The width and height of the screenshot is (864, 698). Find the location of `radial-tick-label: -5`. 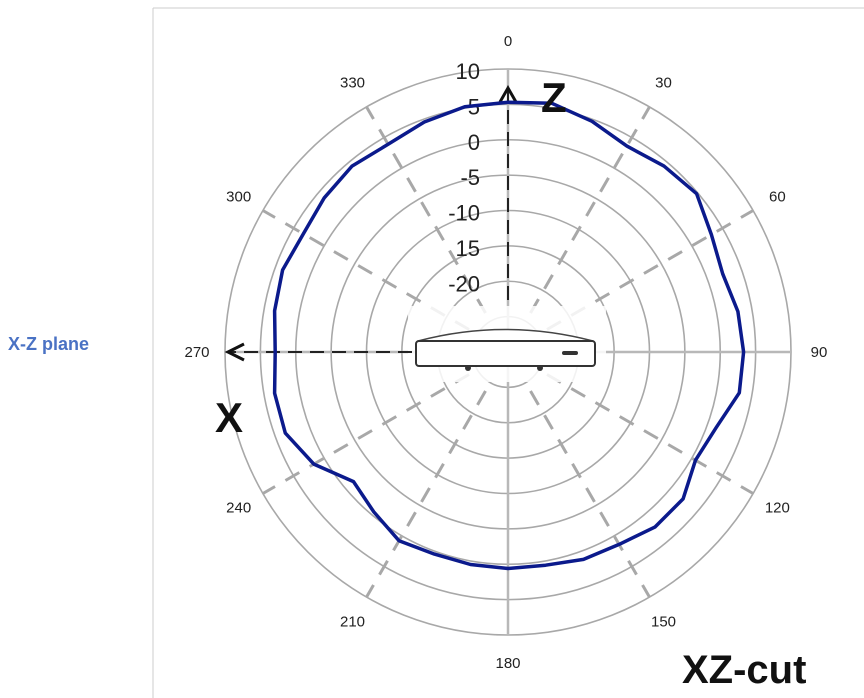

radial-tick-label: -5 is located at coordinates (470, 177).